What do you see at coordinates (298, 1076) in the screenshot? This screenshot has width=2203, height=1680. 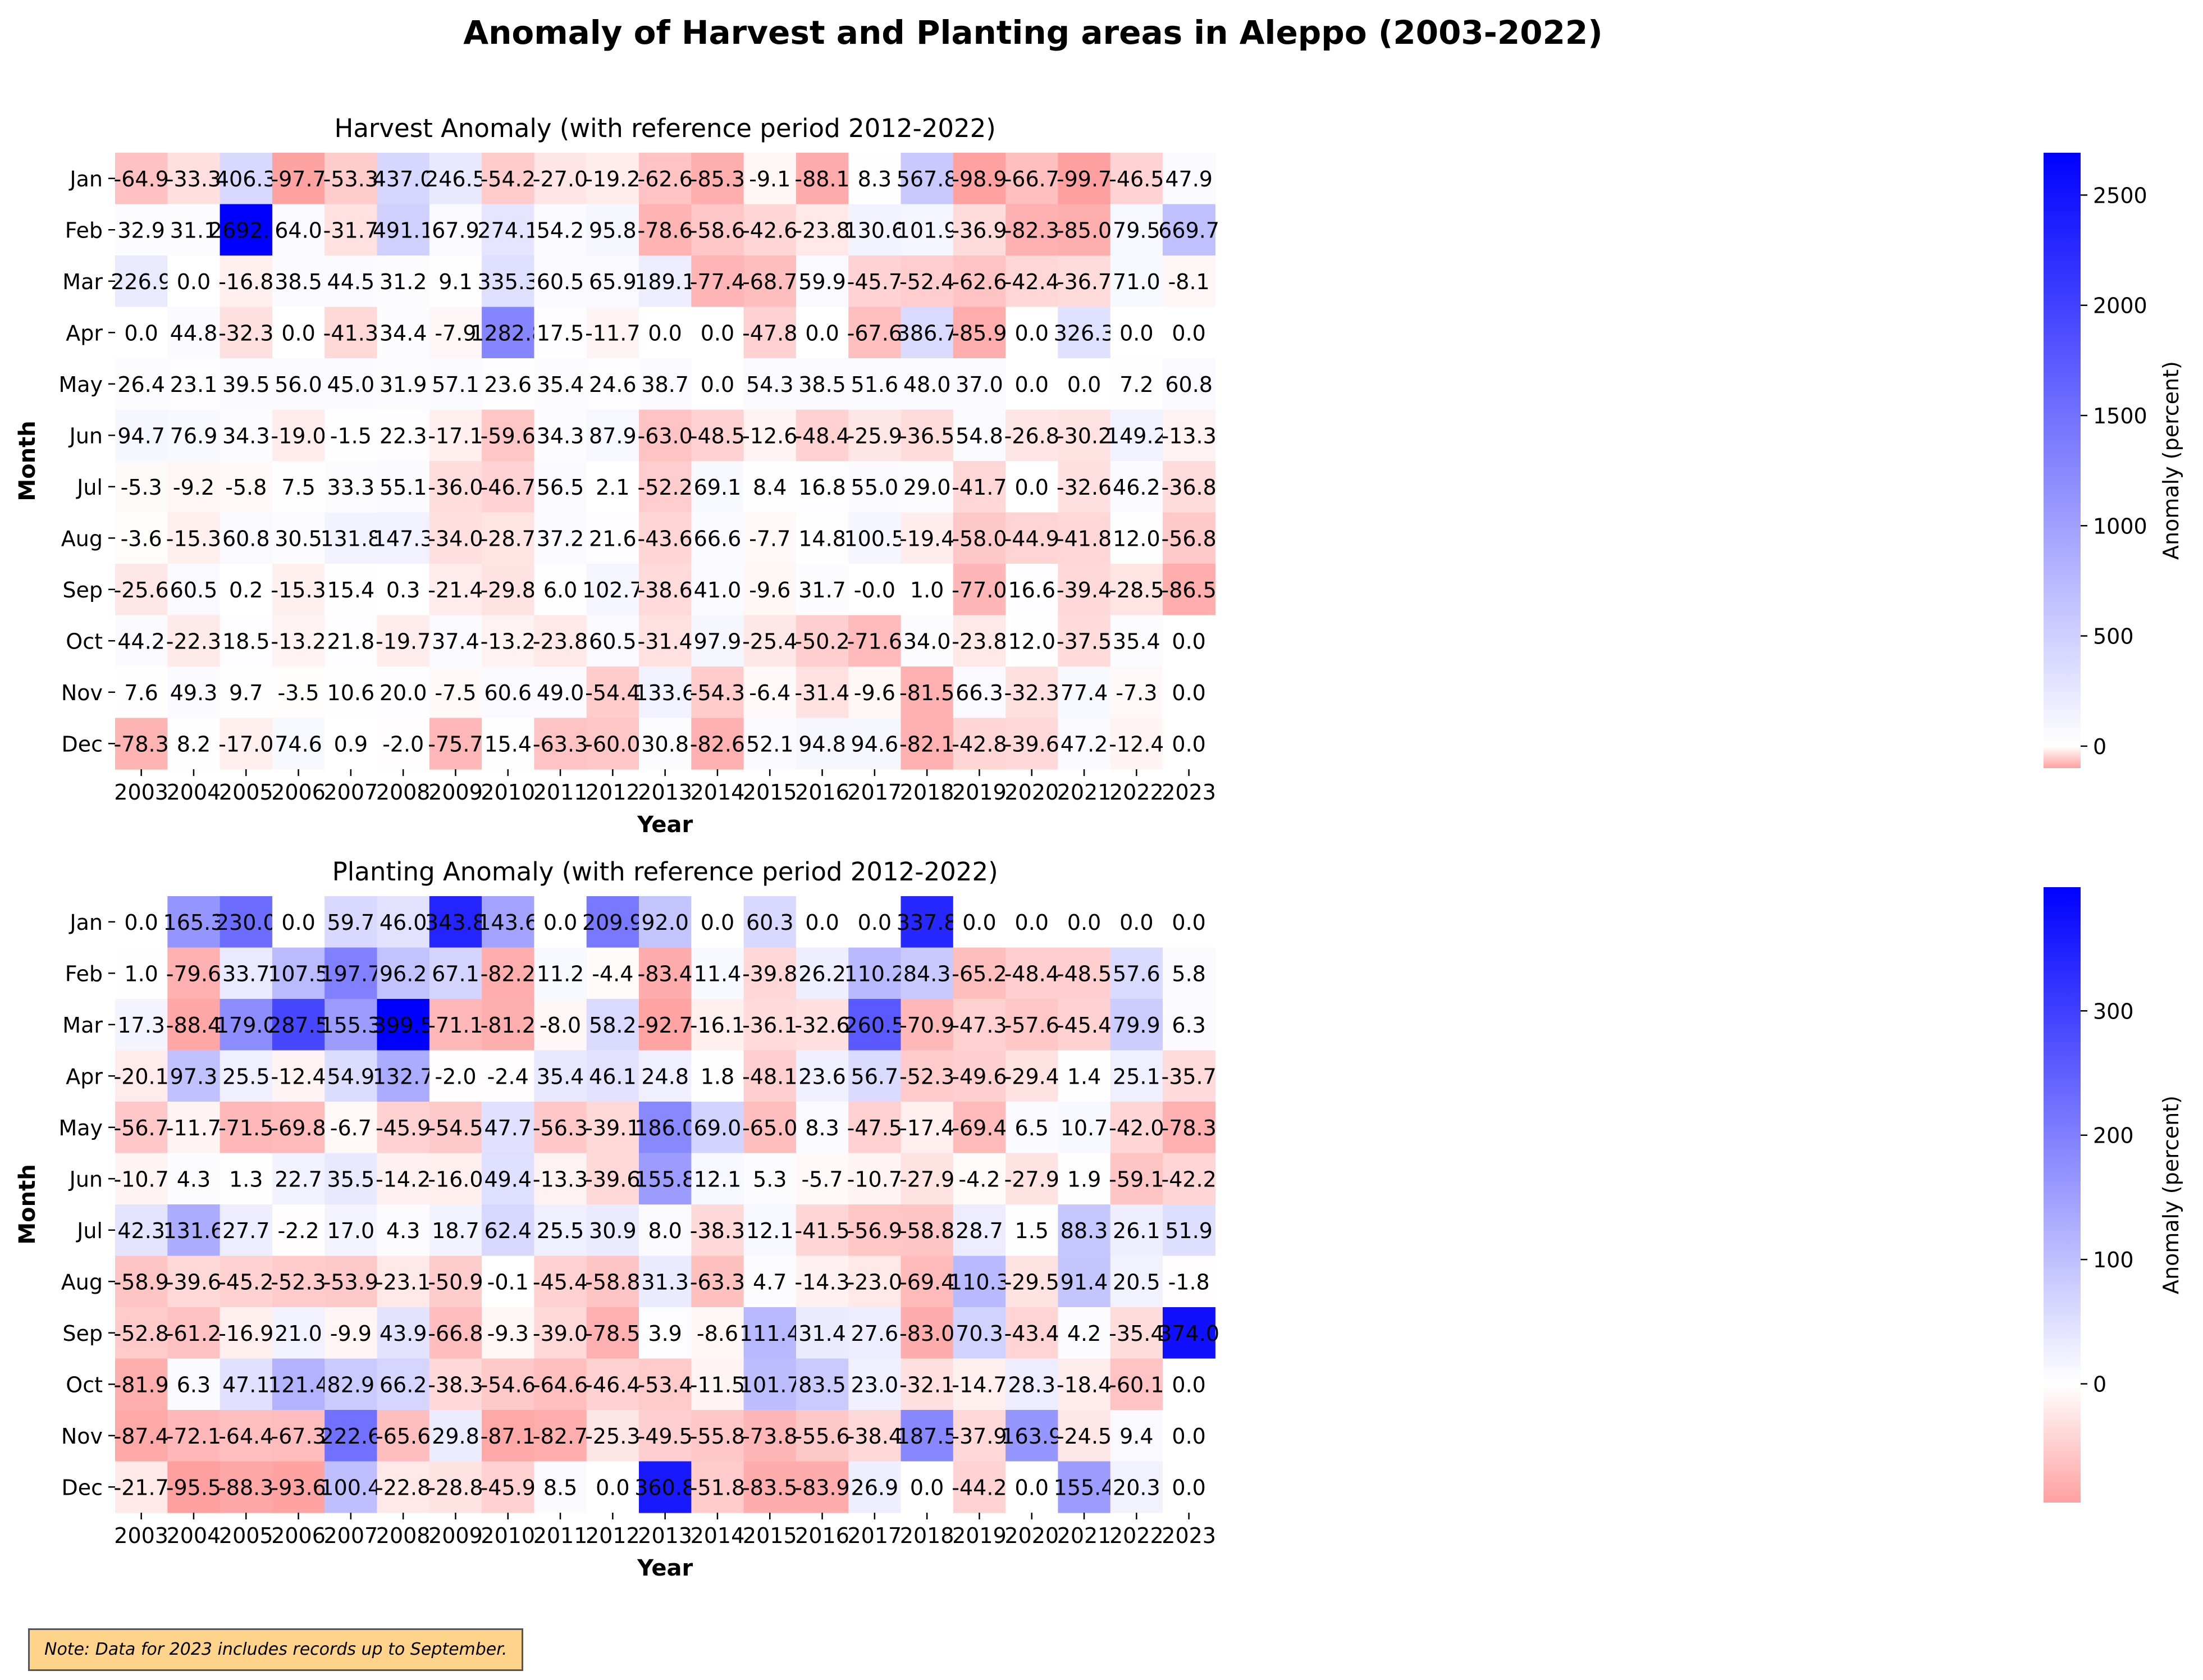 I see `cell-value-label: -12.4` at bounding box center [298, 1076].